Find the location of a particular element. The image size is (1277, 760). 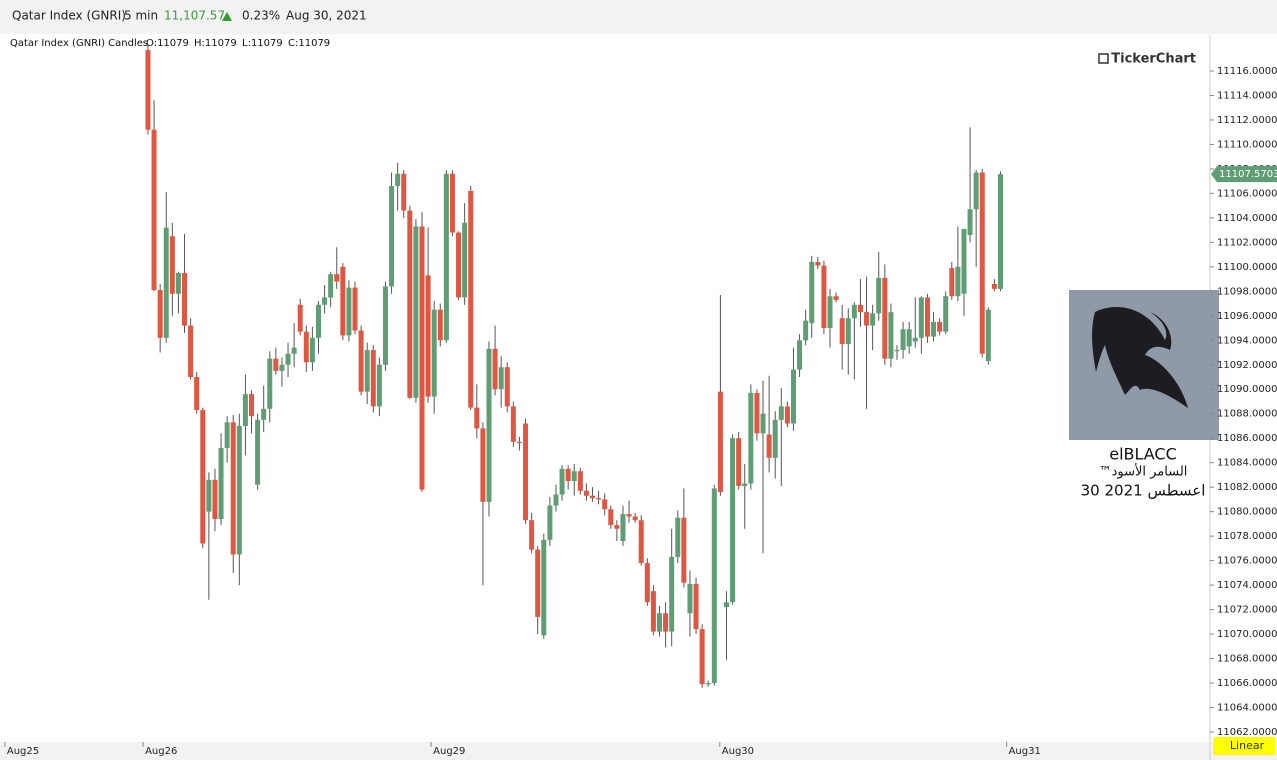

interval: 5 min is located at coordinates (141, 16).